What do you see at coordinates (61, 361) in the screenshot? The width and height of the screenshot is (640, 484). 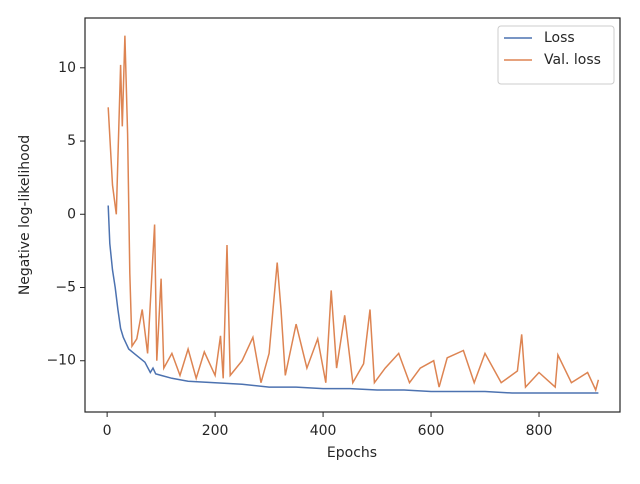 I see `y-tick-label: −10` at bounding box center [61, 361].